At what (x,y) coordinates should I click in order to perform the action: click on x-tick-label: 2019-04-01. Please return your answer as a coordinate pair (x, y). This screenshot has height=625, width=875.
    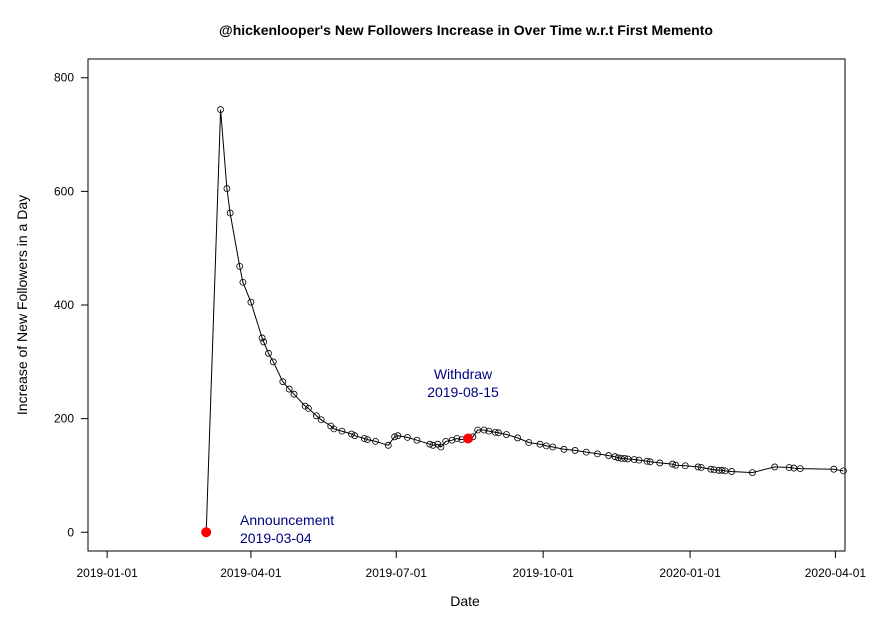
    Looking at the image, I should click on (251, 573).